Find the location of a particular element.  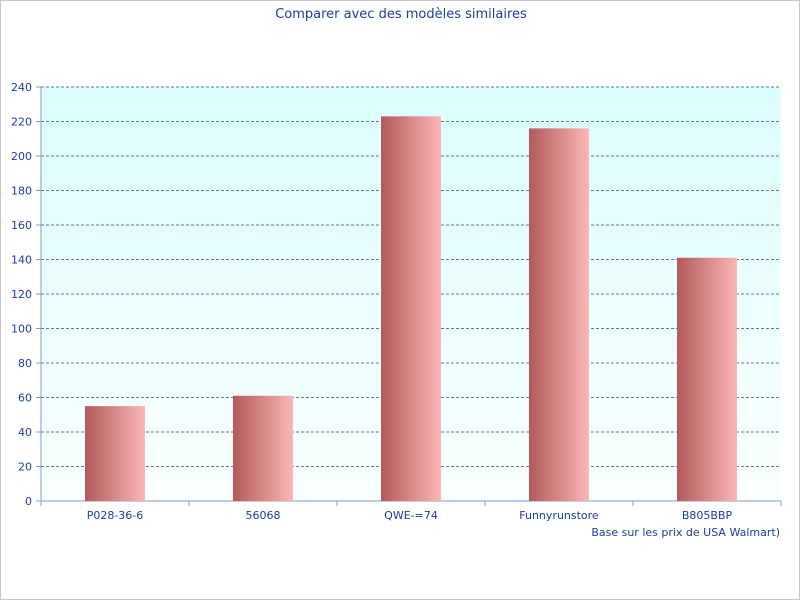

x-tick-label: Funnyrunstore is located at coordinates (559, 515).